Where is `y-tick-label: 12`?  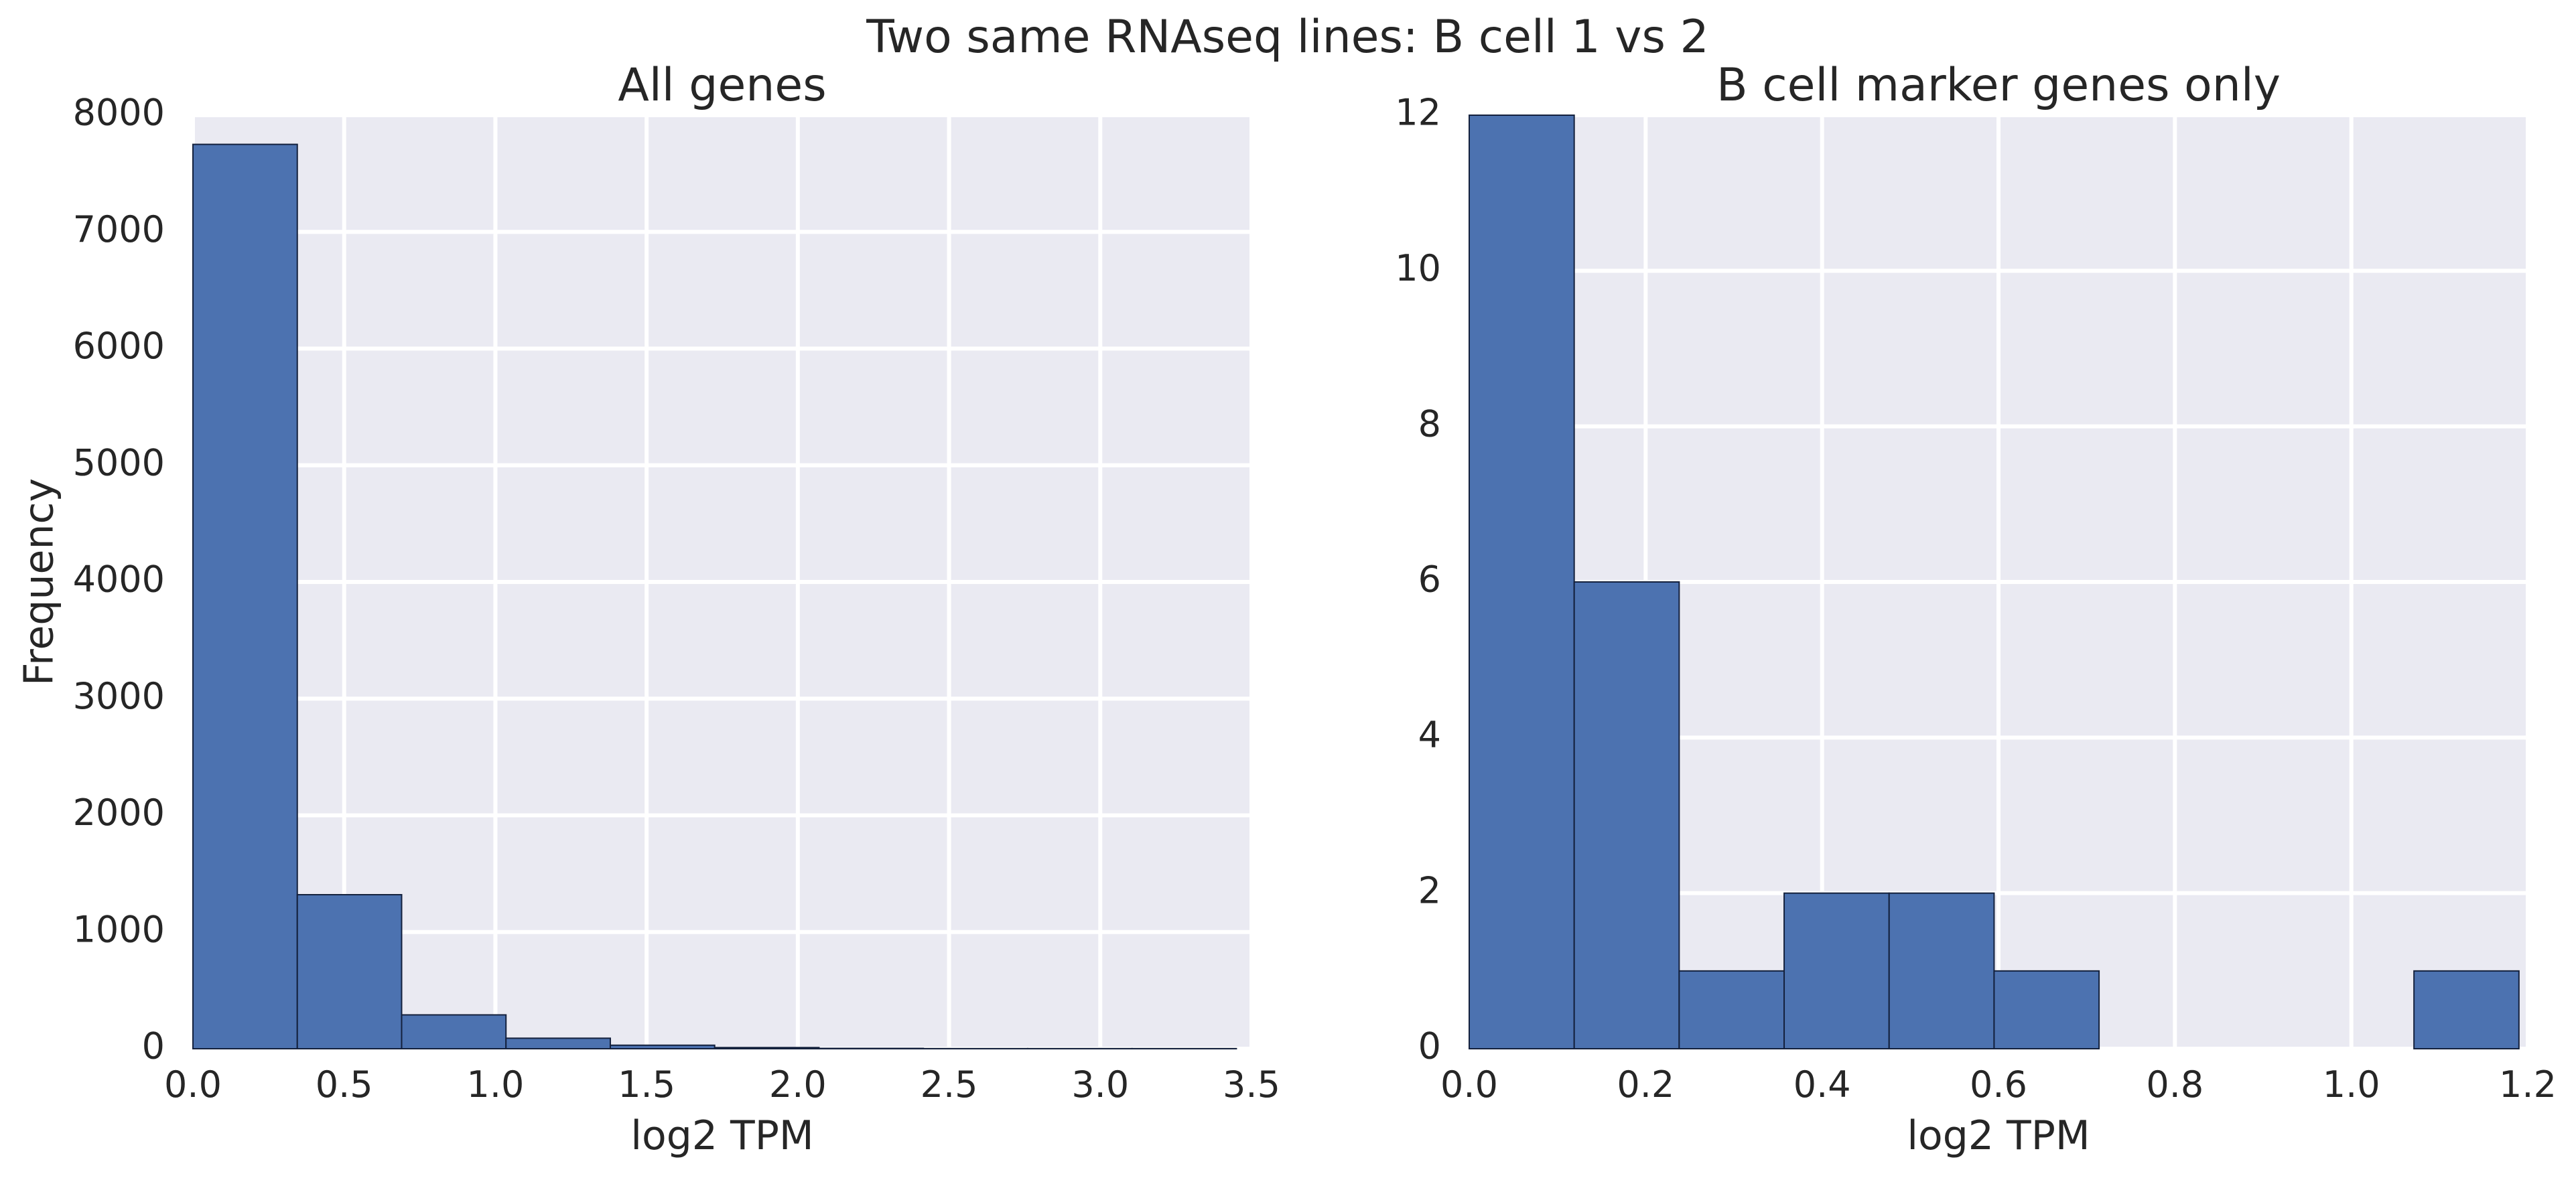 y-tick-label: 12 is located at coordinates (1418, 113).